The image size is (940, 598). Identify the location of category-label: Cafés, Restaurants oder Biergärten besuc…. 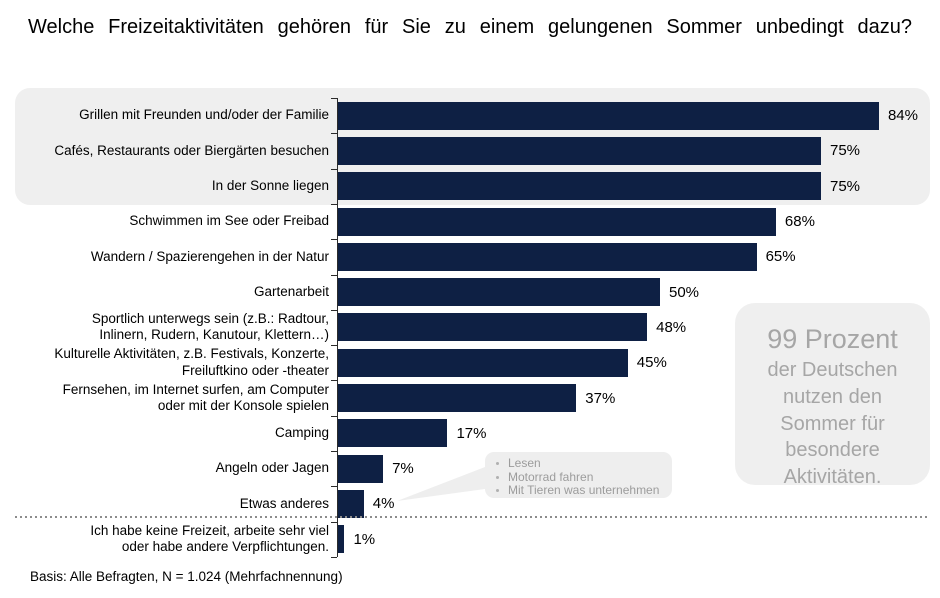
(191, 150).